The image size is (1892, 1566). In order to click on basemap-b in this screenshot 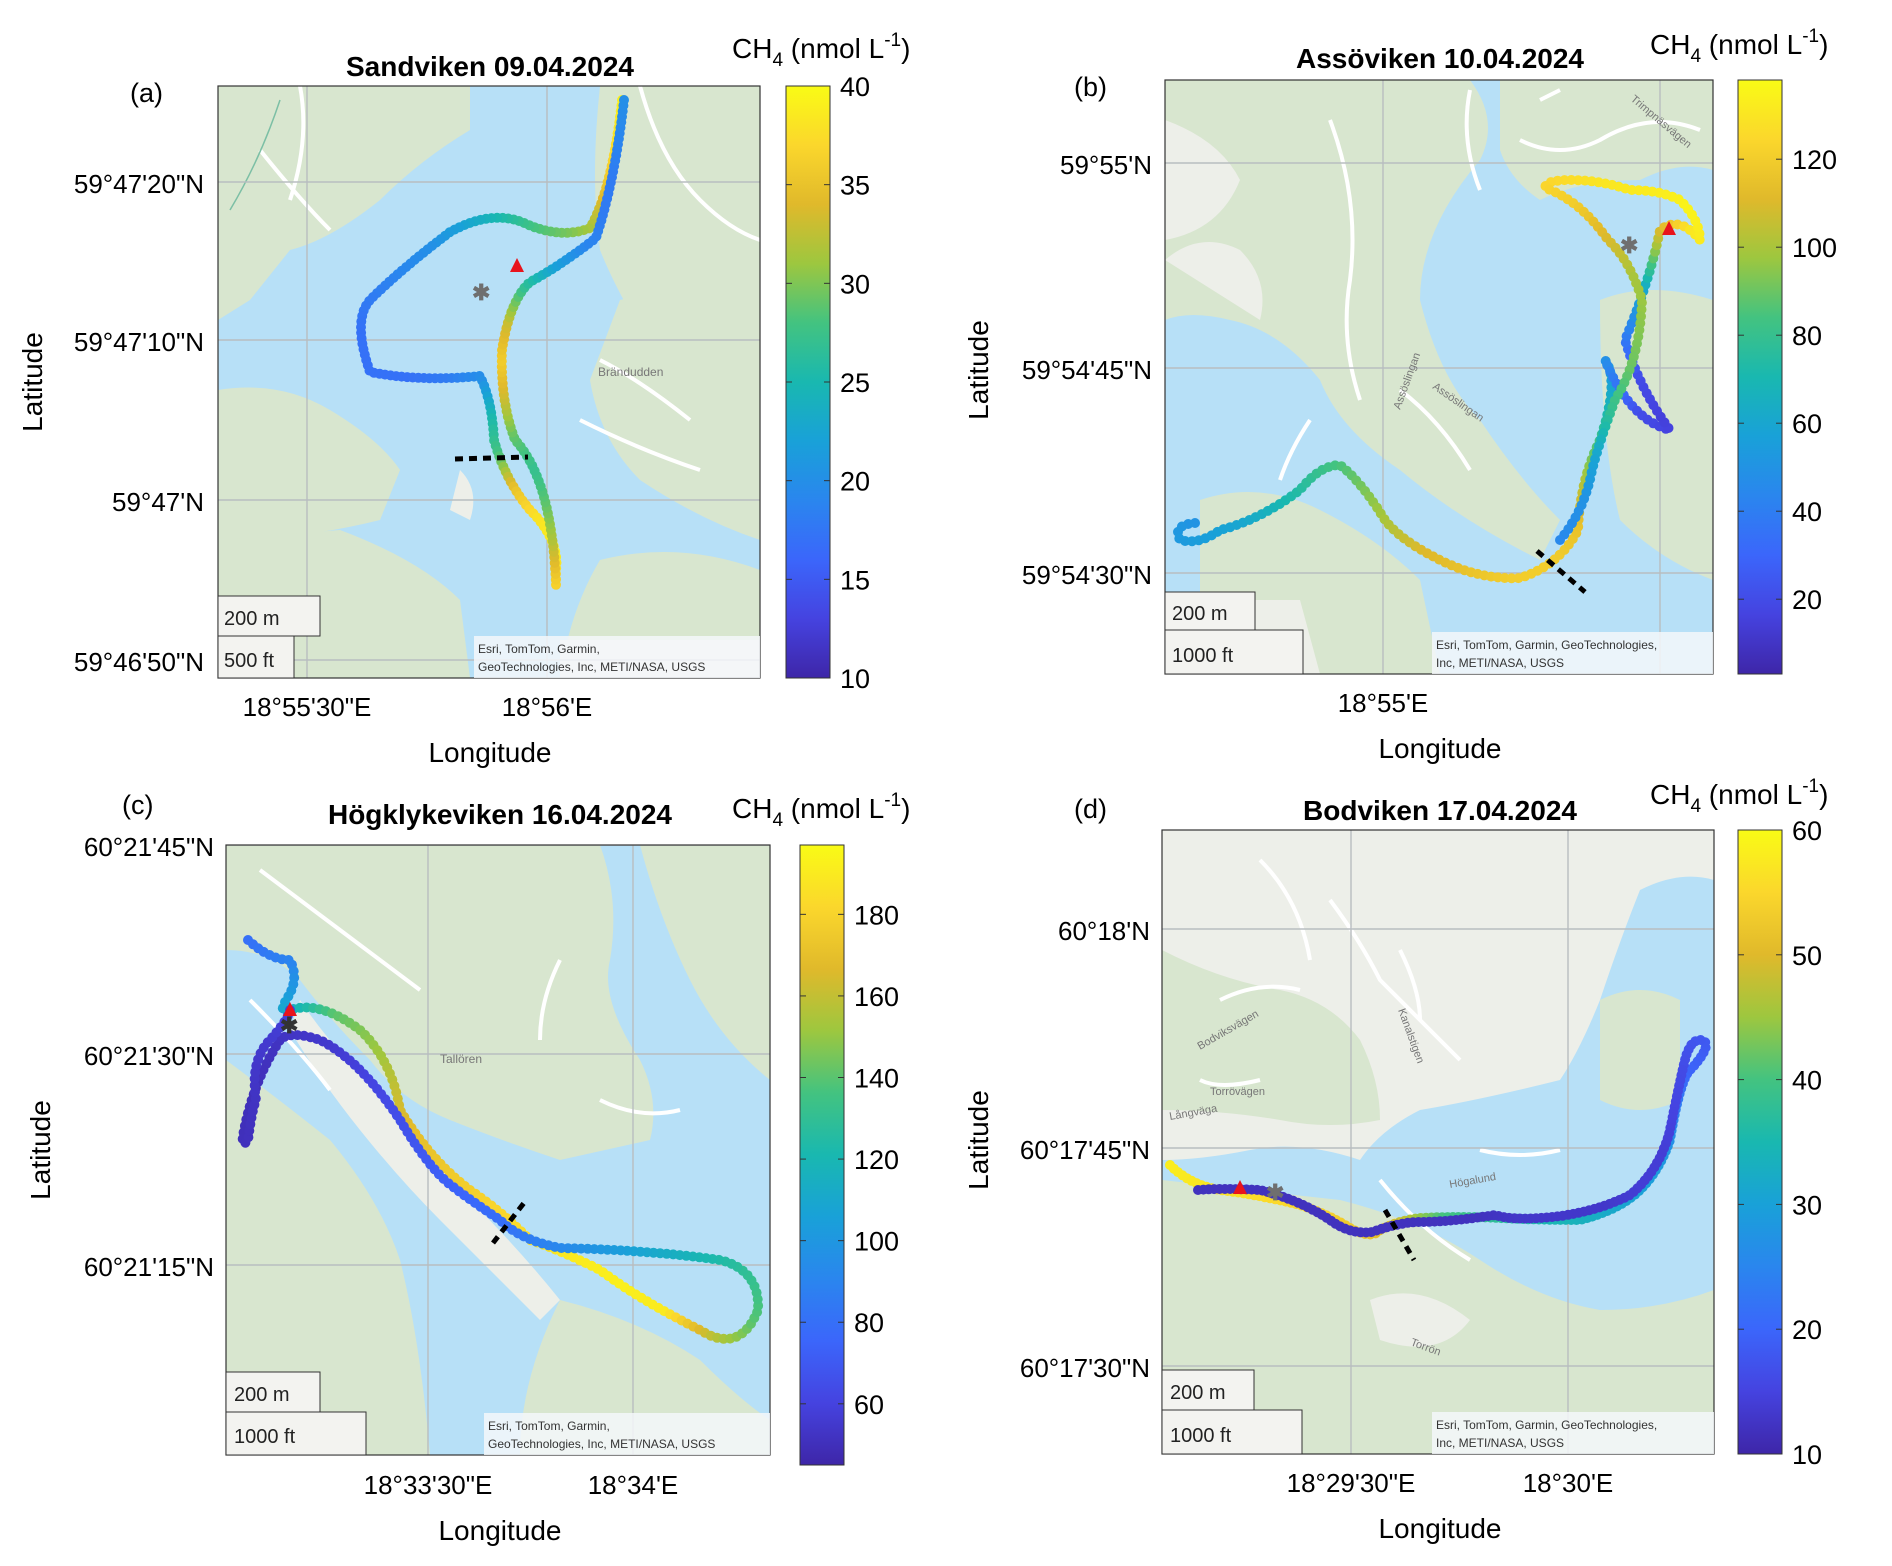, I will do `click(1439, 377)`.